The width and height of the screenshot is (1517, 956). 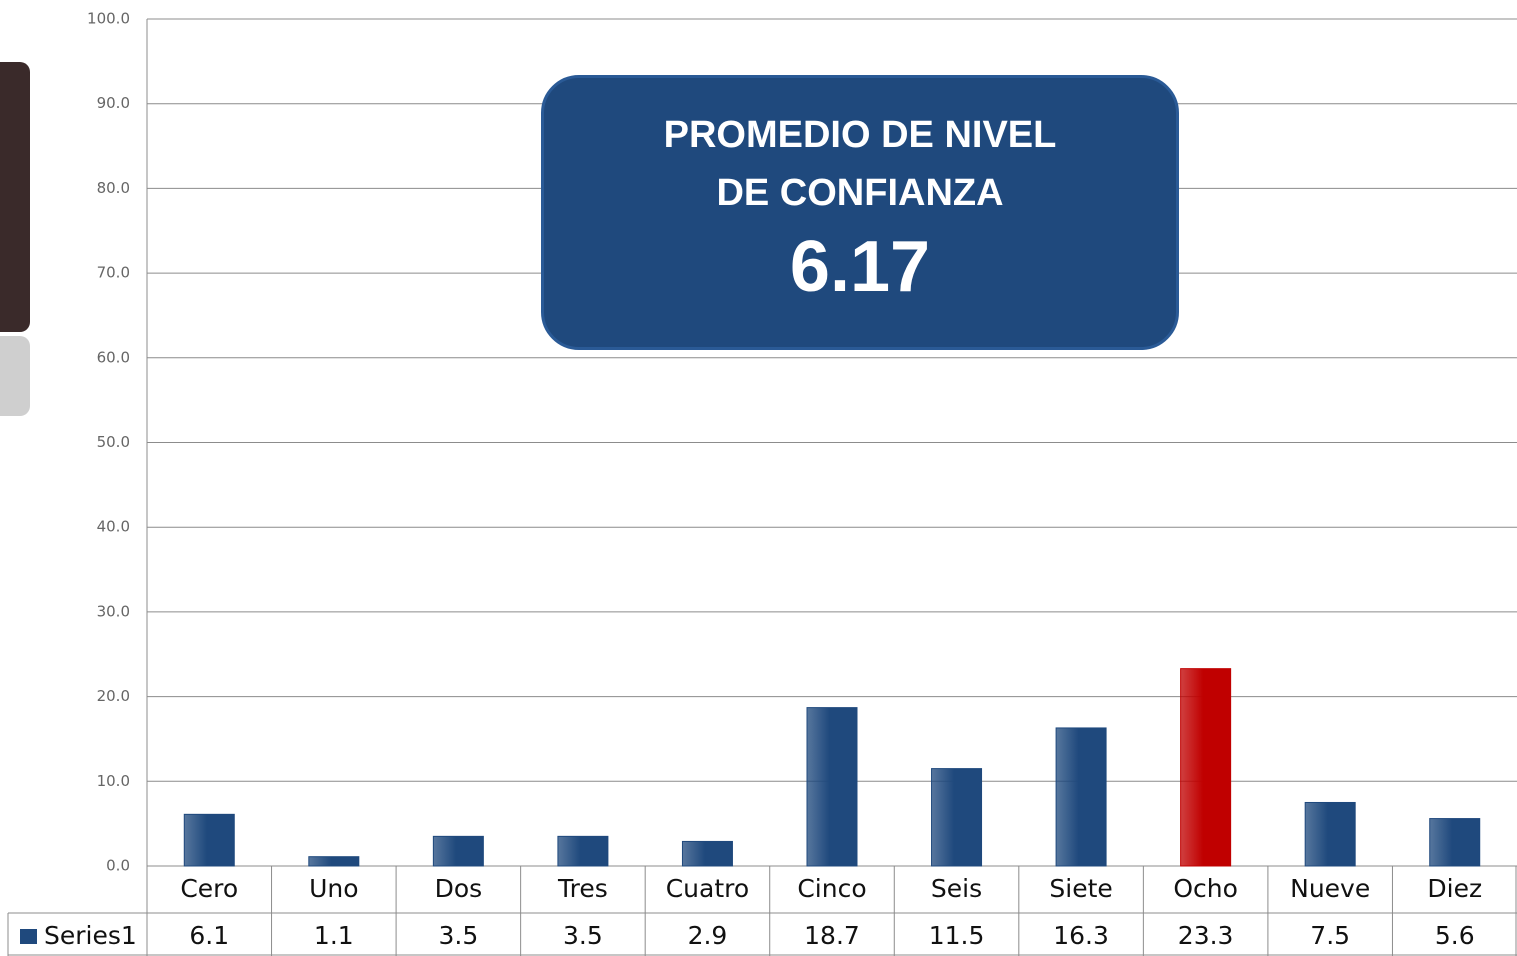 I want to click on y-tick-label: 10.0, so click(x=113, y=781).